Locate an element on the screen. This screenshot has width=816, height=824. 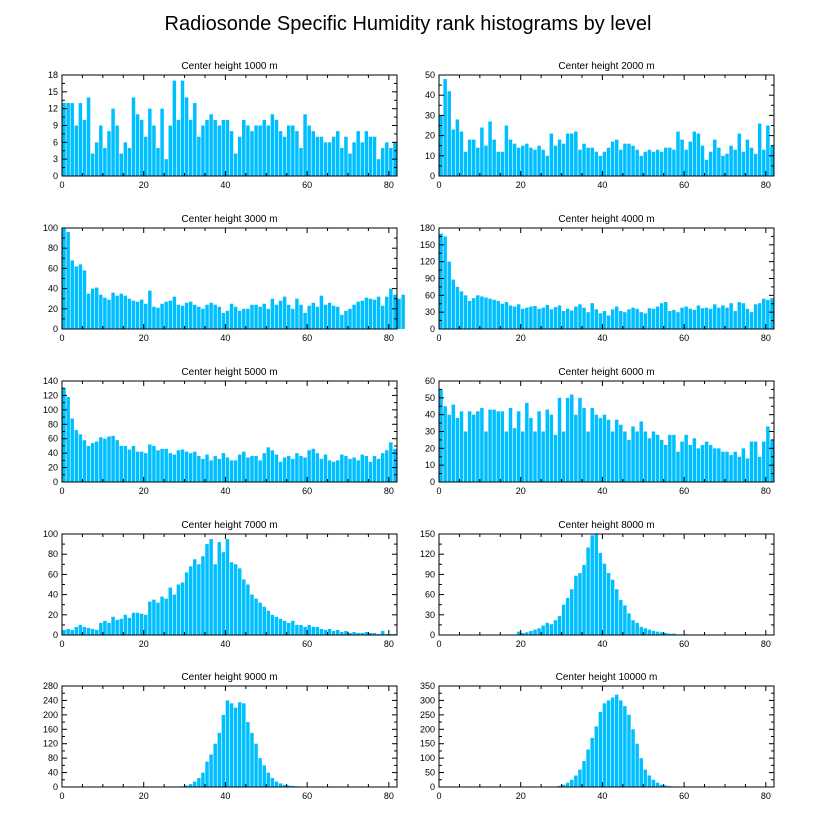
y-tick-label: 9 is located at coordinates (55, 126).